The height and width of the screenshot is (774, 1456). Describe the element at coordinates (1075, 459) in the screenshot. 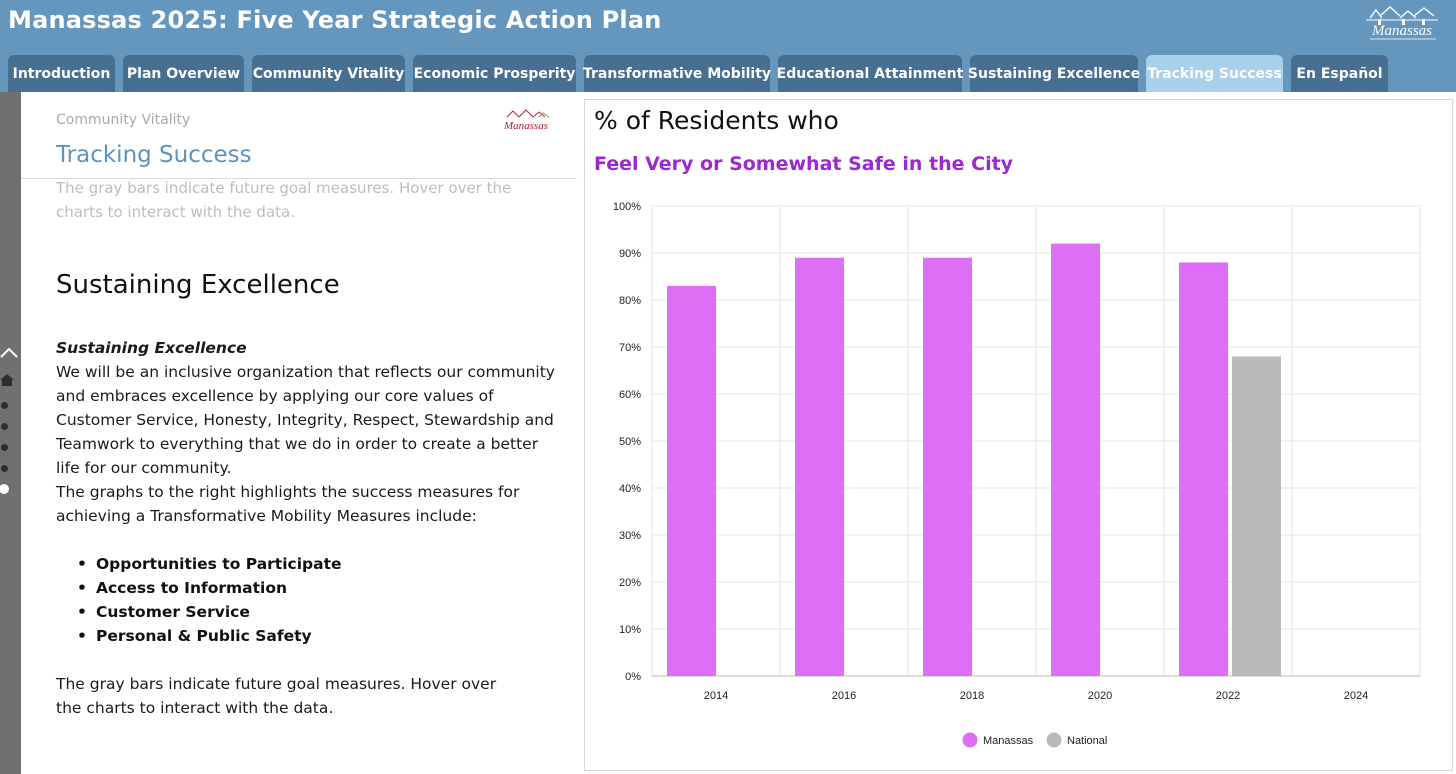

I see `bar-manassas-2020` at that location.